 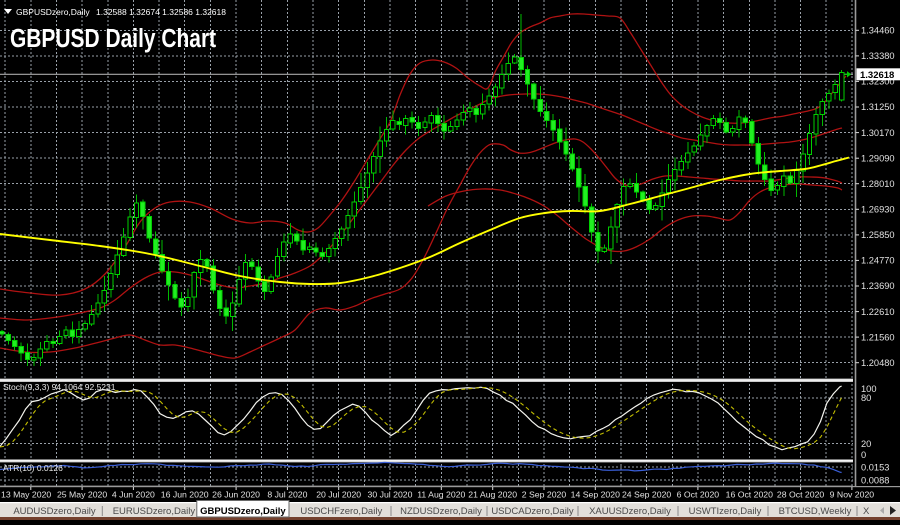 What do you see at coordinates (185, 495) in the screenshot?
I see `svg-text: 16 Jun 2020` at bounding box center [185, 495].